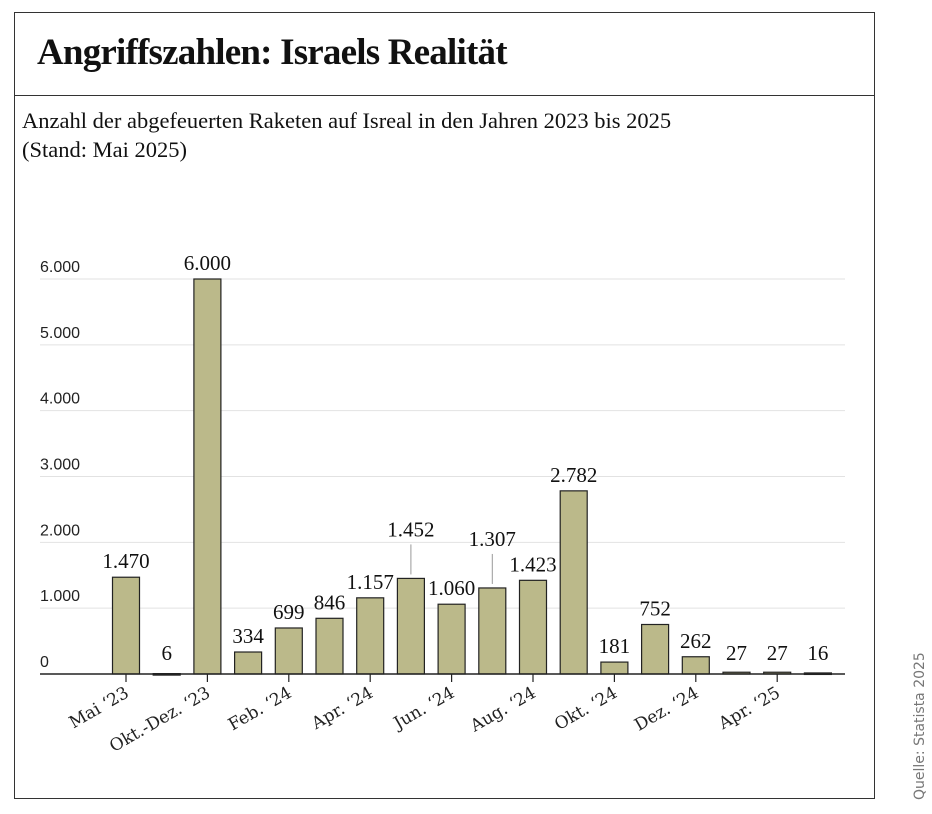 The width and height of the screenshot is (932, 814). What do you see at coordinates (60, 333) in the screenshot?
I see `y-tick-label: 5.000` at bounding box center [60, 333].